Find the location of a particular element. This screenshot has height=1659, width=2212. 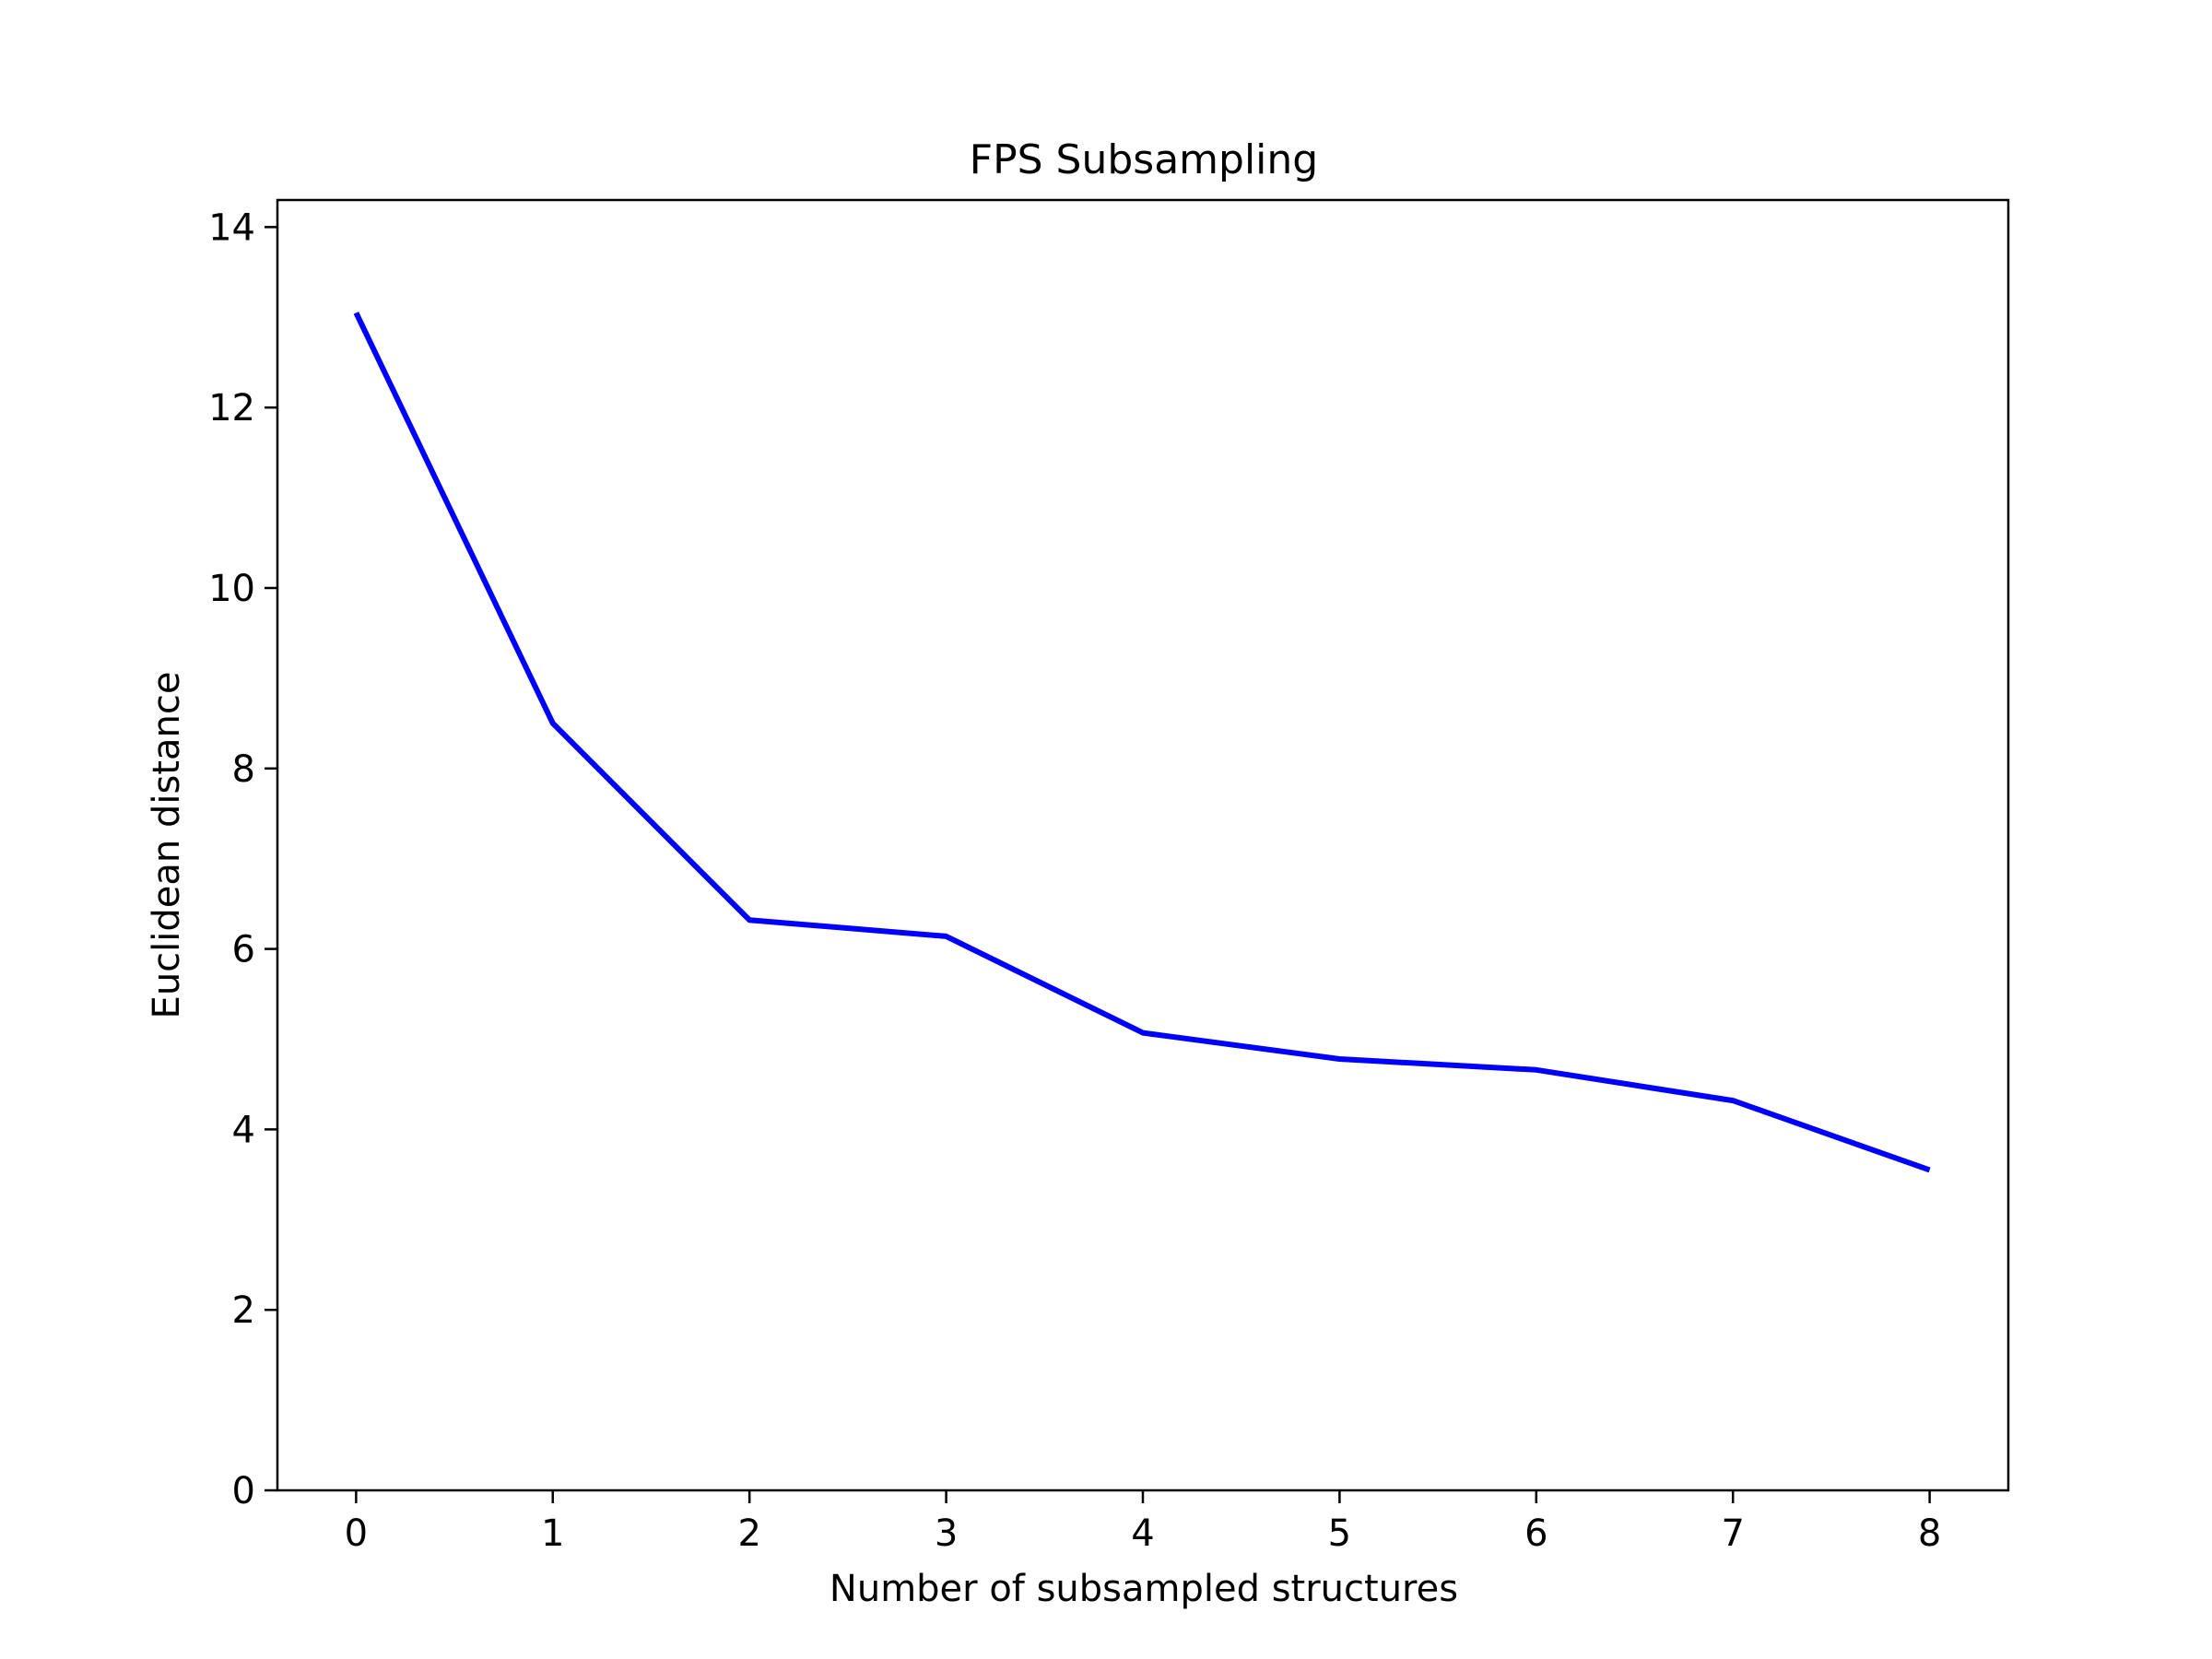

x-tick-label: 6 is located at coordinates (1535, 1533).